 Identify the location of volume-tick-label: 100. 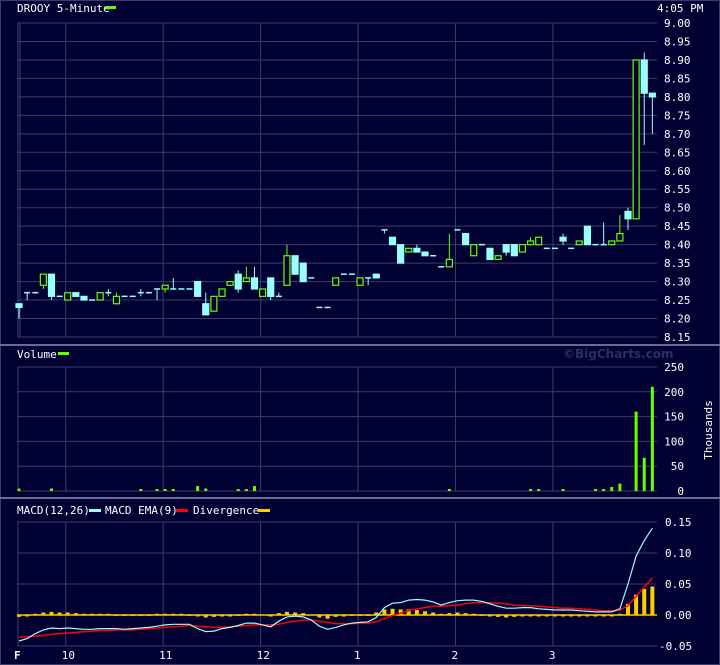
(674, 441).